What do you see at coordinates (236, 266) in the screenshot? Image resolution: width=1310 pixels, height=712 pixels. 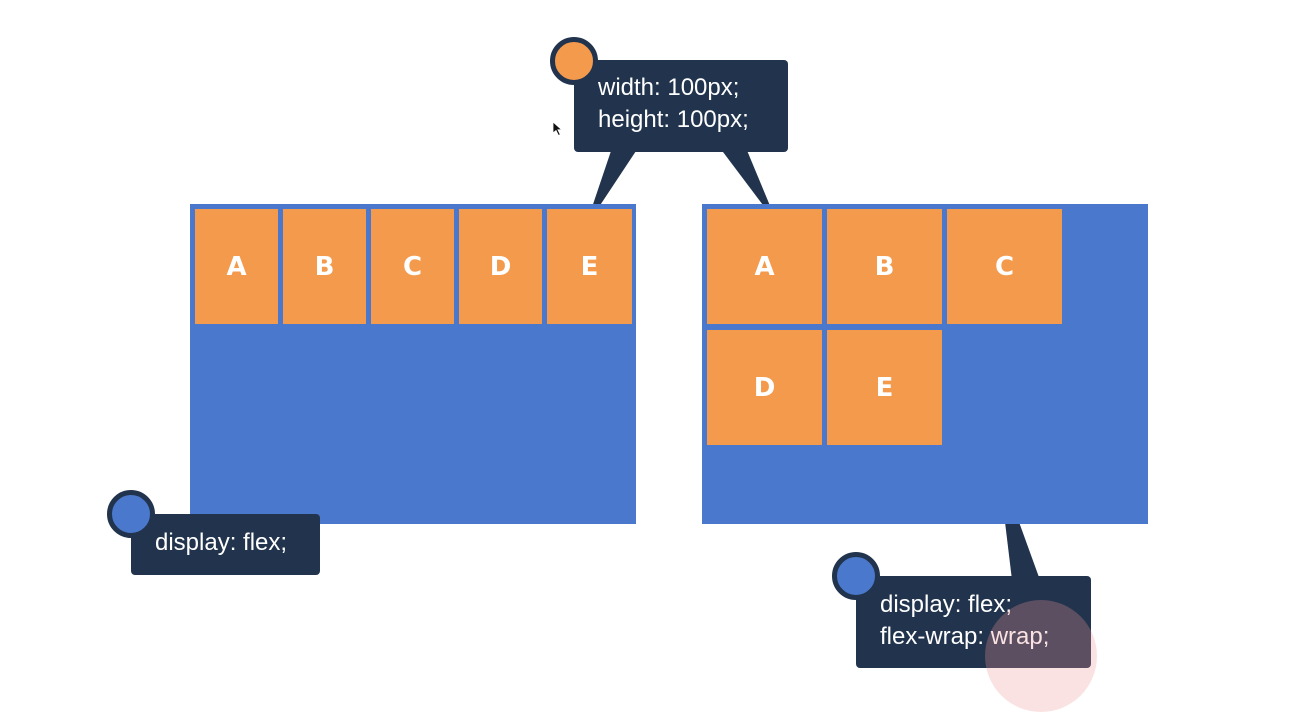 I see `flex-item-a: A` at bounding box center [236, 266].